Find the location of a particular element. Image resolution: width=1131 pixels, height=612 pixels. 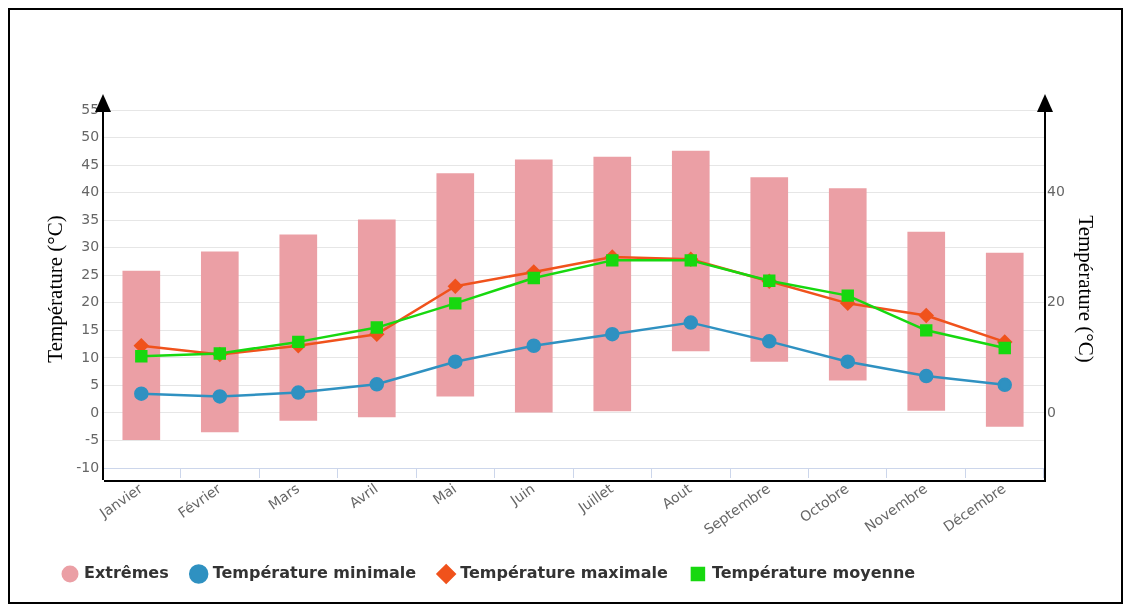

legend-label: Température maximale is located at coordinates (564, 573).